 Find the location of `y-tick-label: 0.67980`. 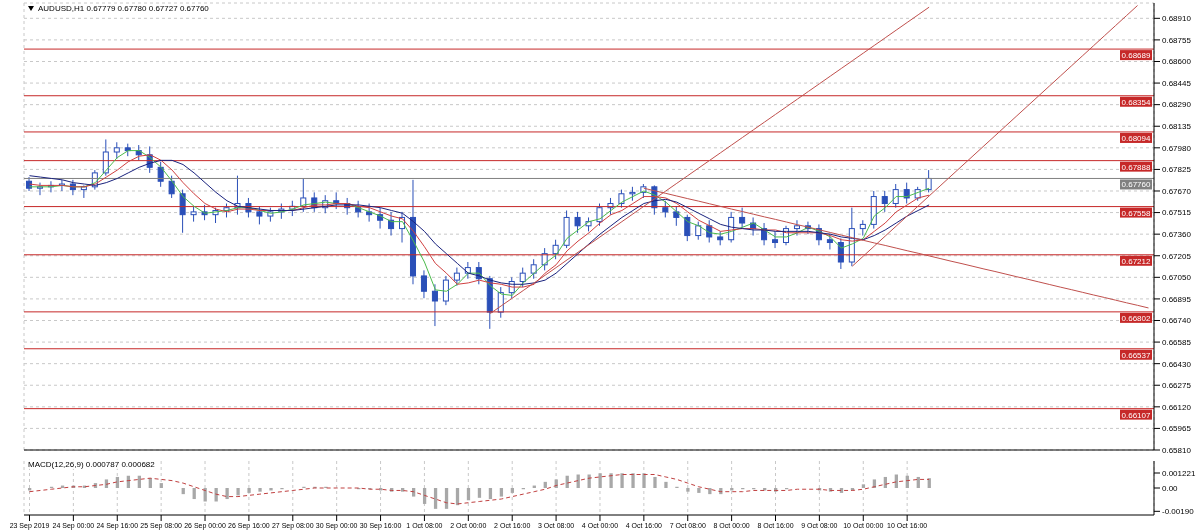

y-tick-label: 0.67980 is located at coordinates (1177, 148).